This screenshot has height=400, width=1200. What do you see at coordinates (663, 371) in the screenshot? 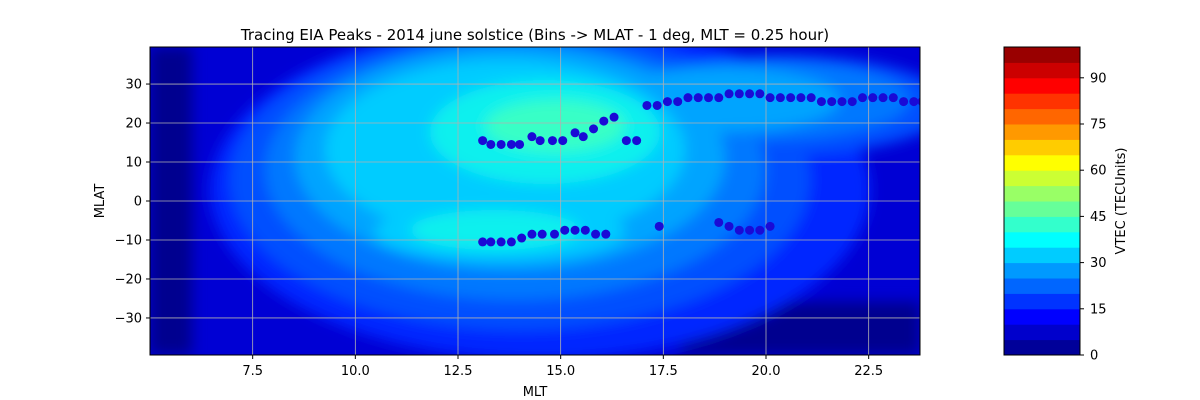
I see `x-tick-label: 17.5` at bounding box center [663, 371].